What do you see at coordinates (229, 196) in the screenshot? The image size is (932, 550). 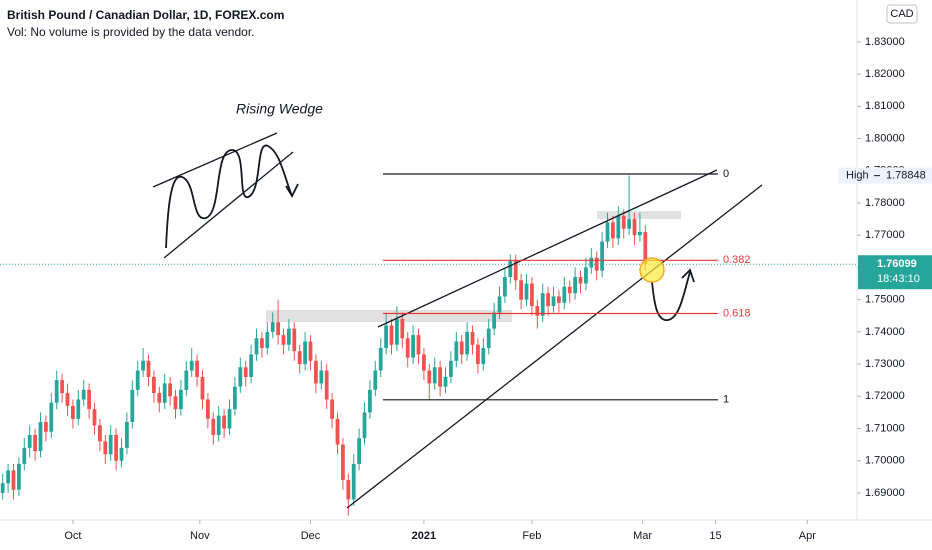 I see `icon-squiggle` at bounding box center [229, 196].